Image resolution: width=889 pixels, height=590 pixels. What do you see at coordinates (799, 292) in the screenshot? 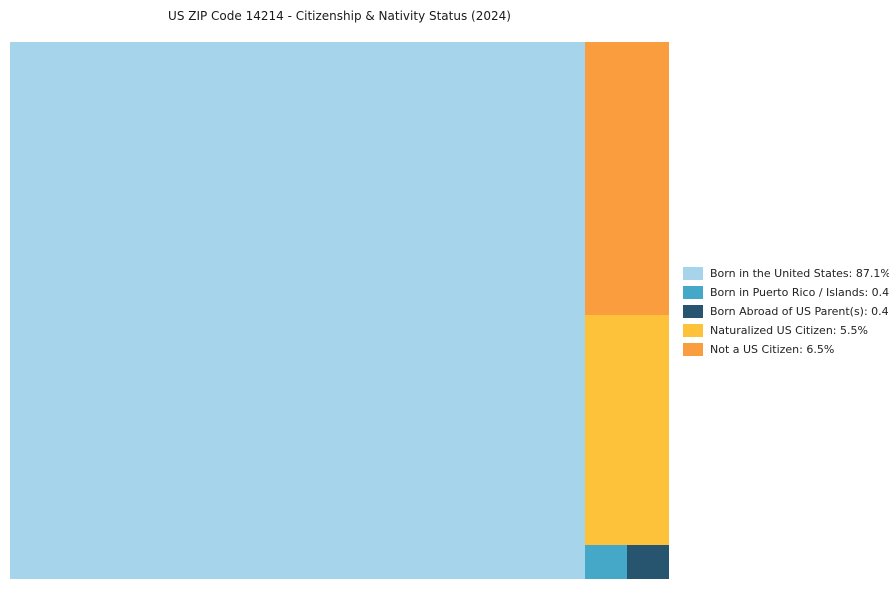
I see `legend-label: Born in Puerto Rico / Islands: 0.4%` at bounding box center [799, 292].